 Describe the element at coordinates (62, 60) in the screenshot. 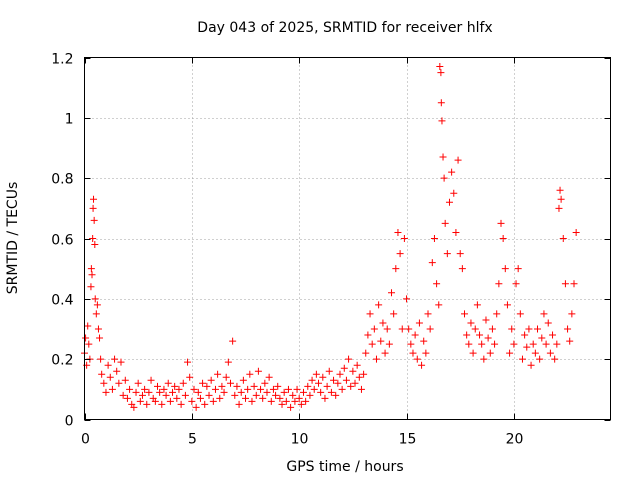

I see `y-tick-label: 1.2` at that location.